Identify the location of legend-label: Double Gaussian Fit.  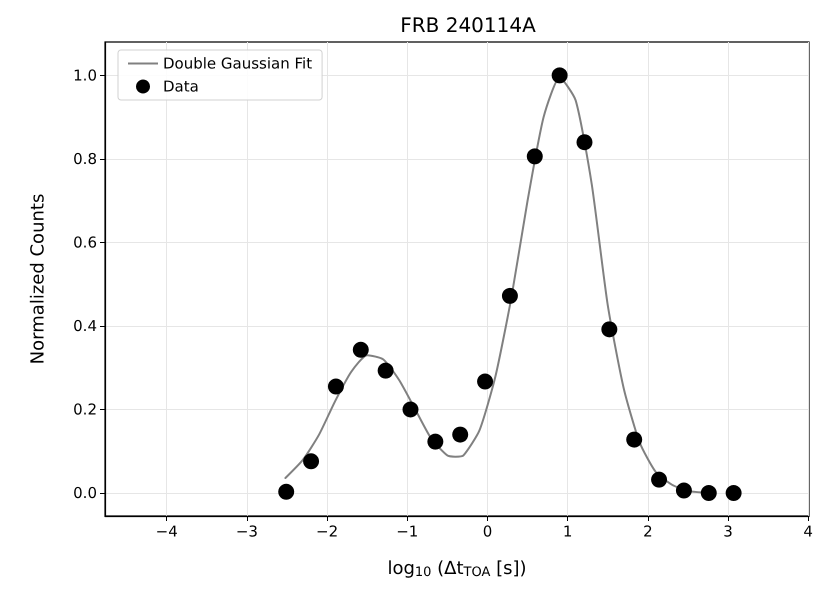
(237, 63).